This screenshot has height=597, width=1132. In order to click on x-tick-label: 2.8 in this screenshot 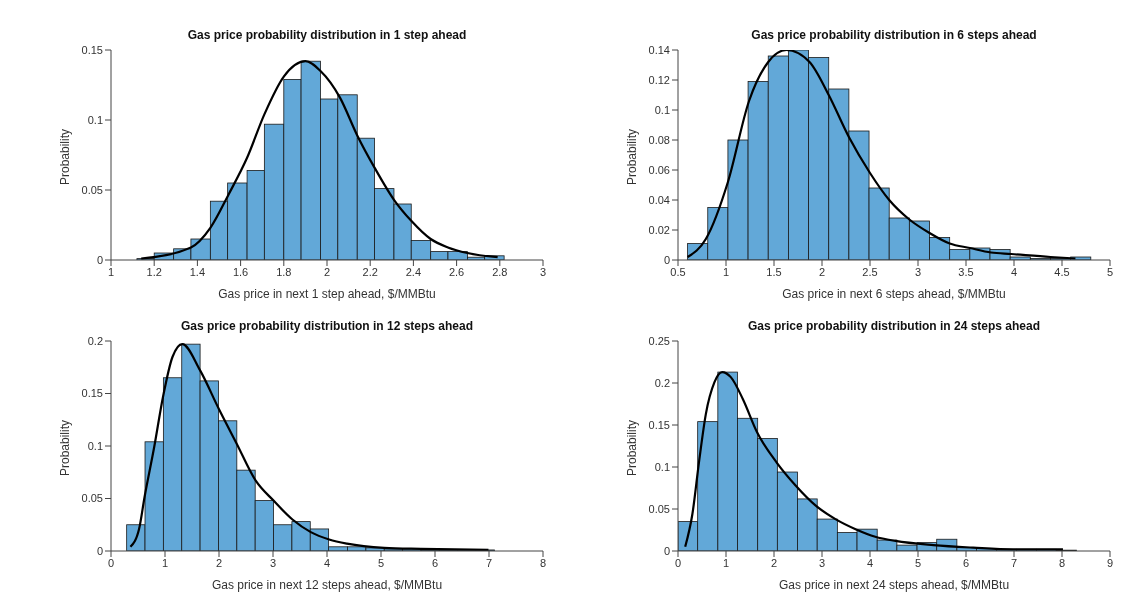, I will do `click(500, 271)`.